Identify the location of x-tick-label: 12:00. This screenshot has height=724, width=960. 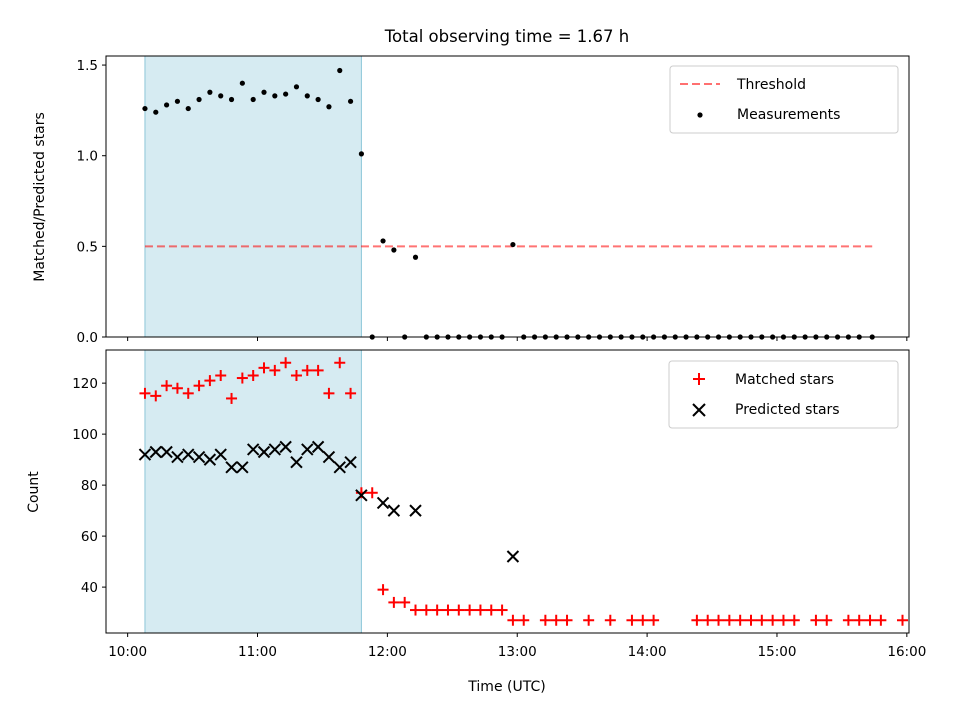
(387, 652).